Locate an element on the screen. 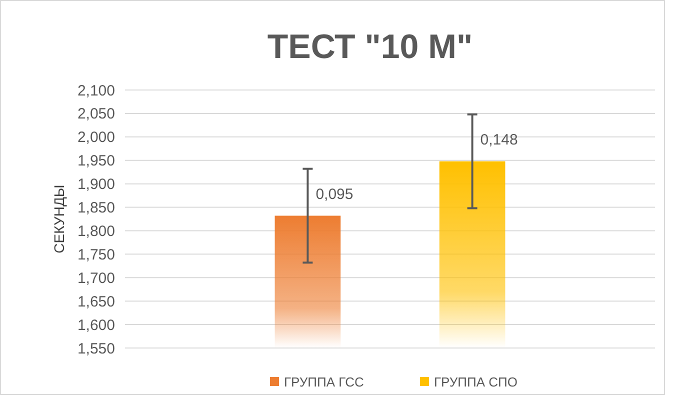 This screenshot has height=403, width=673. y-tick-label: 1,550 is located at coordinates (96, 349).